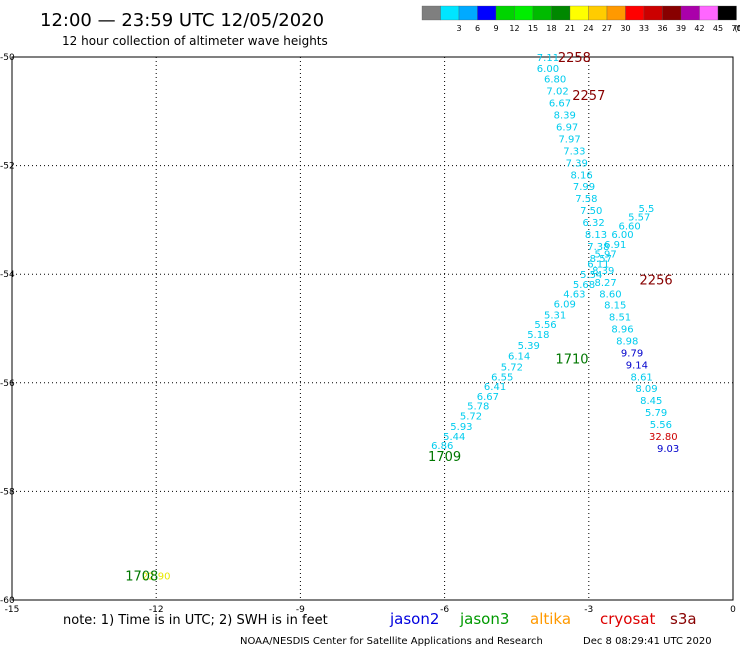 Image resolution: width=740 pixels, height=650 pixels. I want to click on wave-height-point: 7.33, so click(574, 151).